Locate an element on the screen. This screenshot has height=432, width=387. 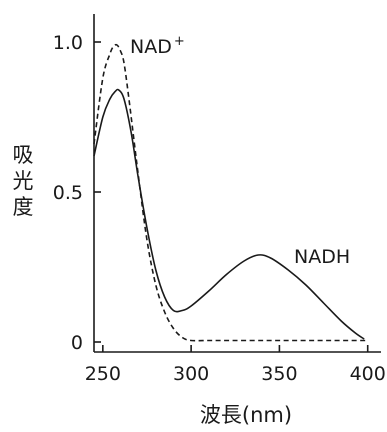
y-ticks: 0 0.5 1.0 is located at coordinates (77, 193).